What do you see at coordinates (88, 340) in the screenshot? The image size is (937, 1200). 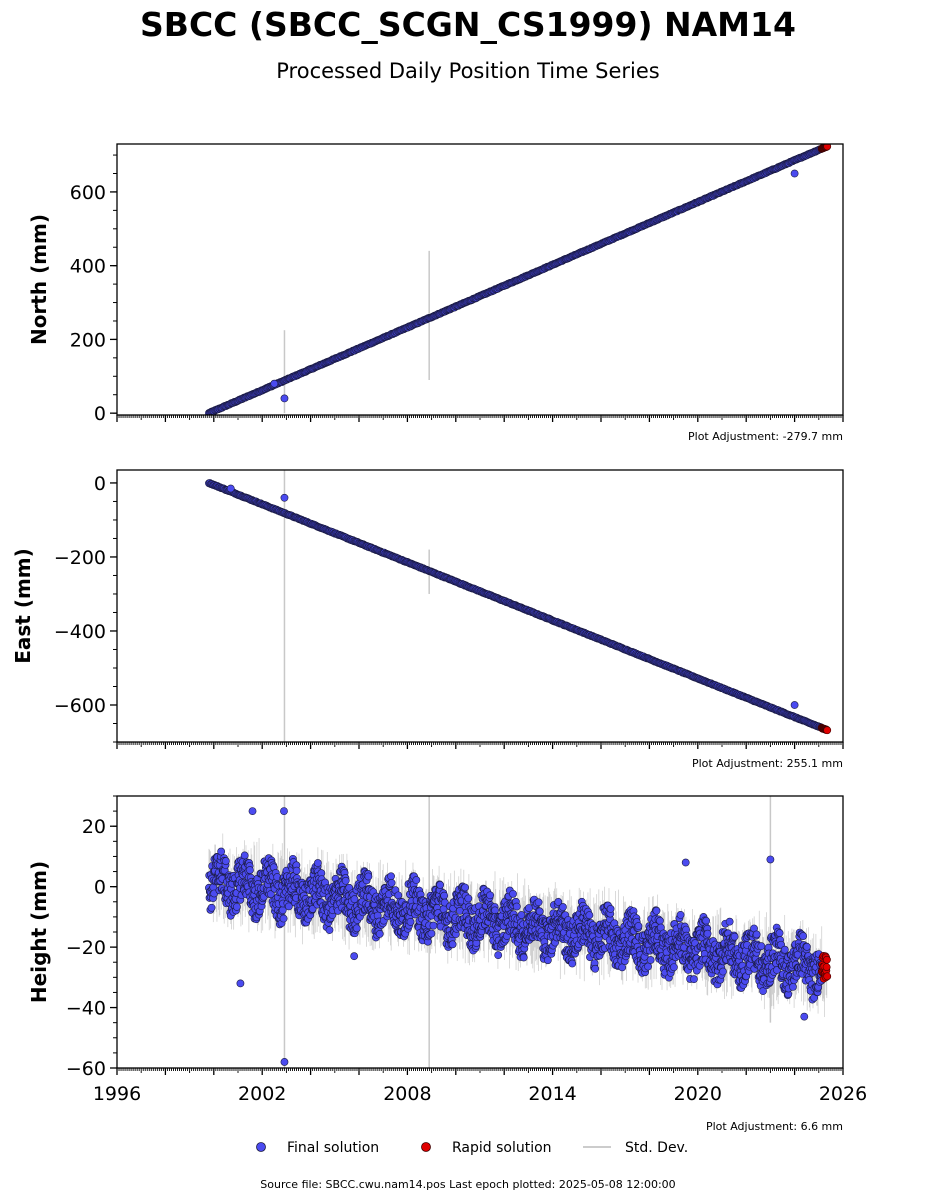 I see `y-tick-label: 200` at bounding box center [88, 340].